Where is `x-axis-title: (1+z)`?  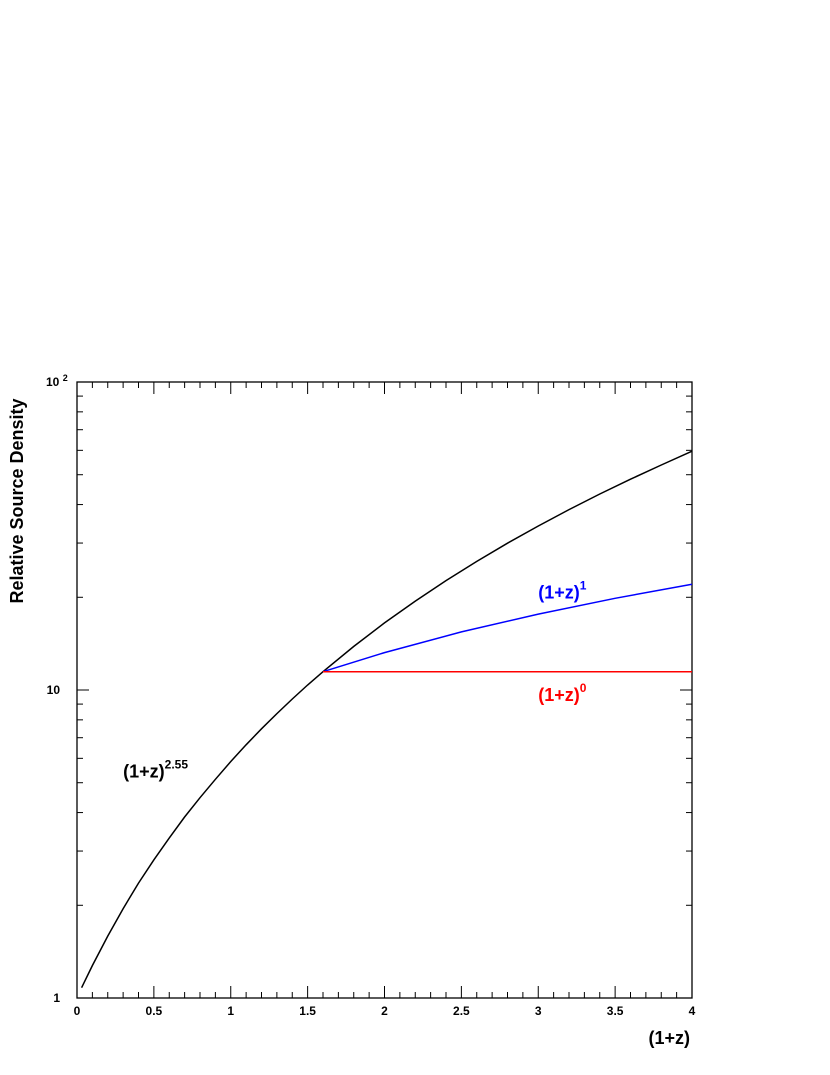
x-axis-title: (1+z) is located at coordinates (669, 1038).